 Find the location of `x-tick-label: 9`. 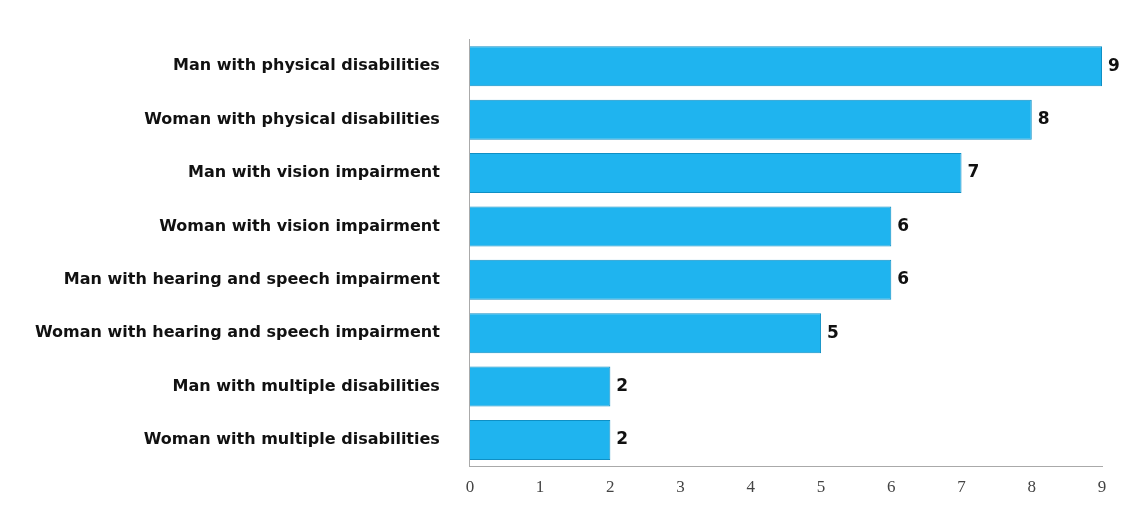

x-tick-label: 9 is located at coordinates (1102, 487).